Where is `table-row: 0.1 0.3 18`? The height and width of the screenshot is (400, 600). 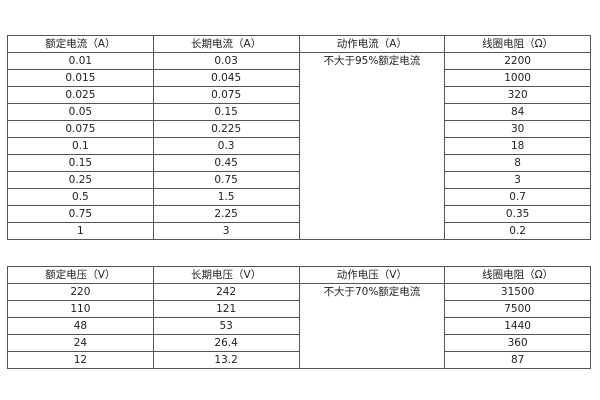 table-row: 0.1 0.3 18 is located at coordinates (299, 146).